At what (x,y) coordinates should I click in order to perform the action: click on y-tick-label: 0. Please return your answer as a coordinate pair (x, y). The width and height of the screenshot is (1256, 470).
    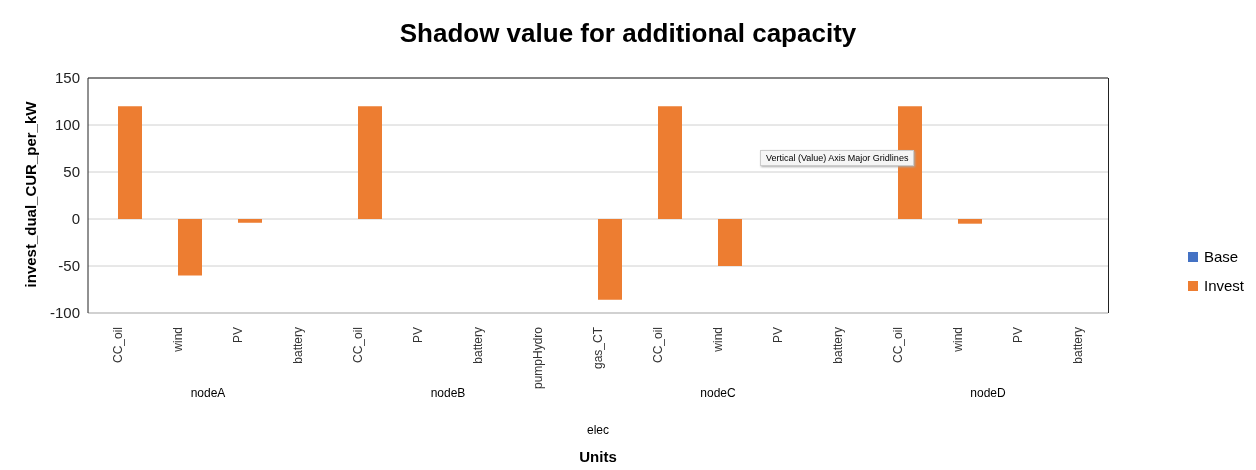
    Looking at the image, I should click on (75, 219).